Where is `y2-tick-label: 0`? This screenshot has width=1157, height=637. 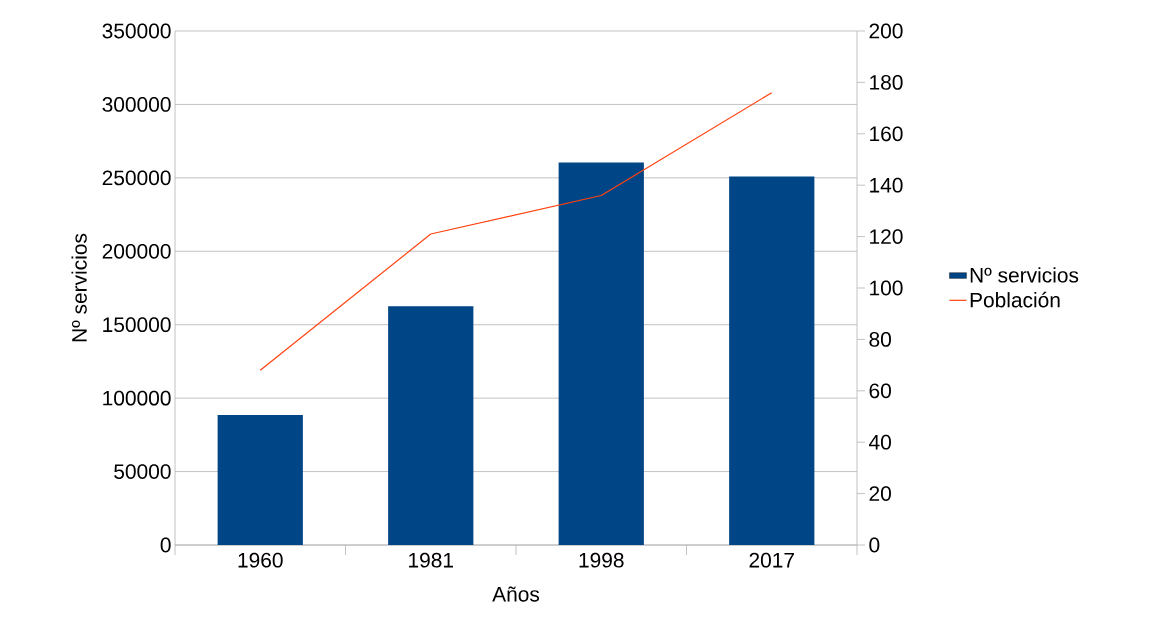
y2-tick-label: 0 is located at coordinates (874, 545).